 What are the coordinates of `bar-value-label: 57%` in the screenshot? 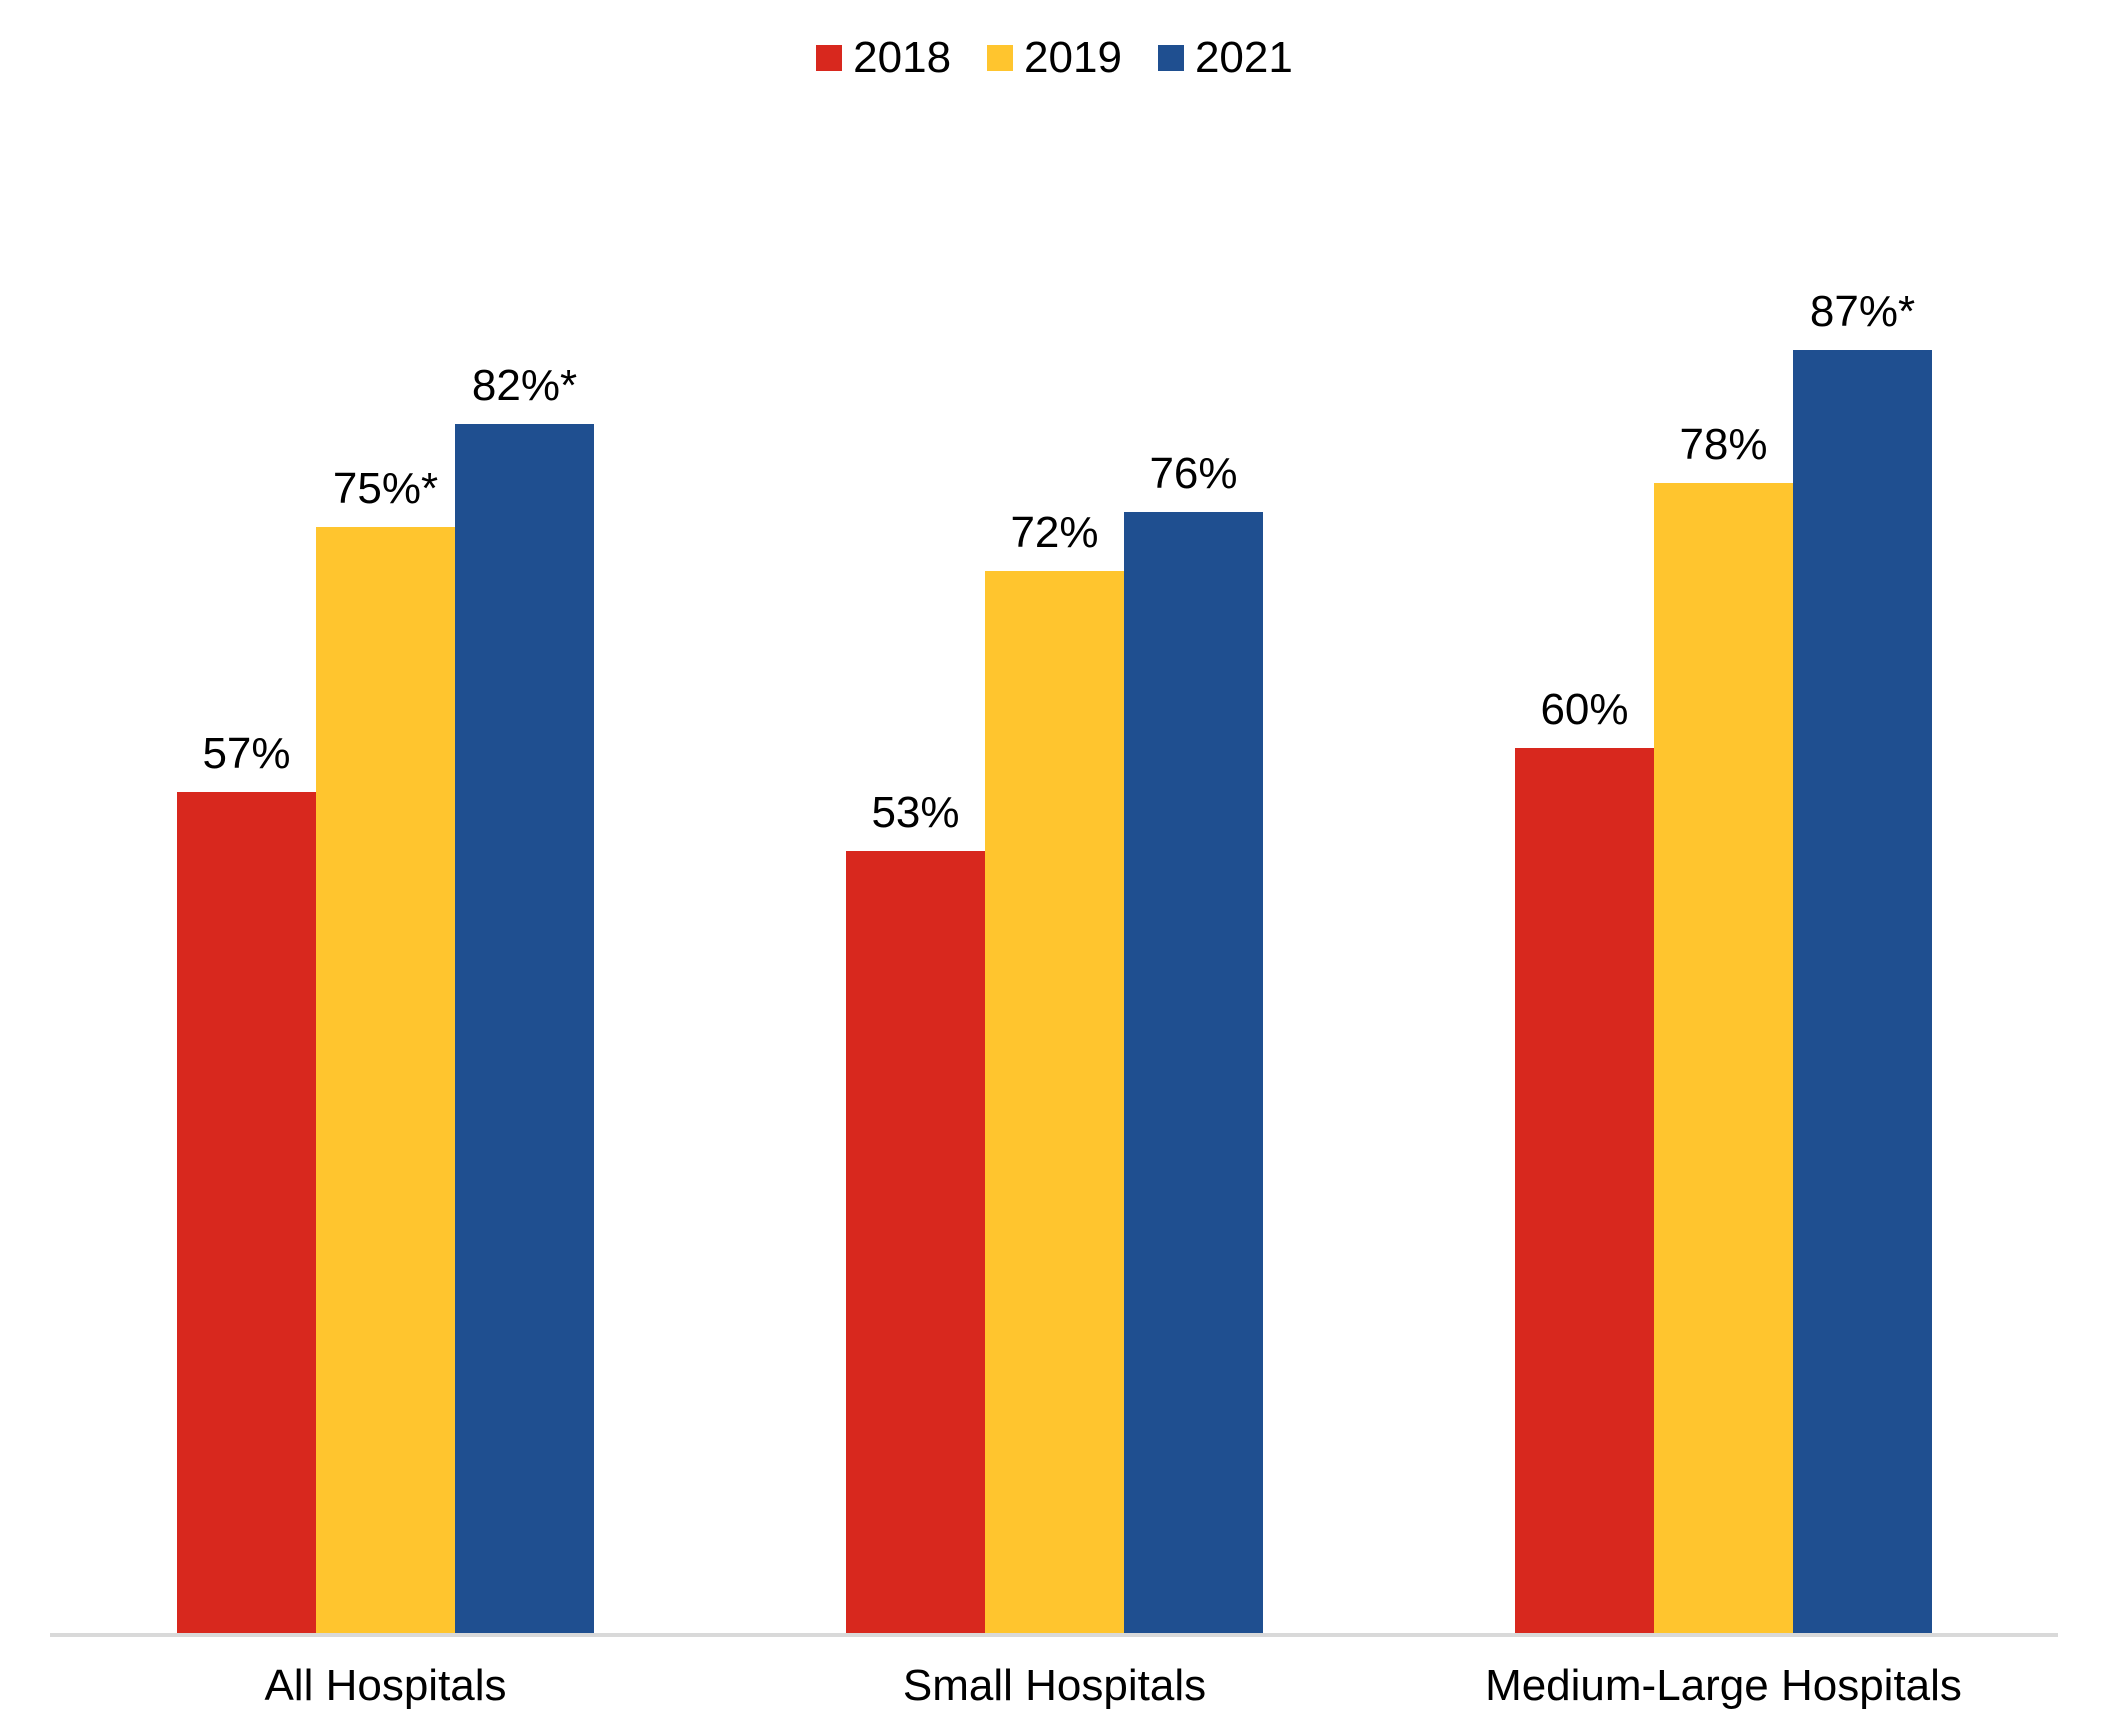 It's located at (246, 754).